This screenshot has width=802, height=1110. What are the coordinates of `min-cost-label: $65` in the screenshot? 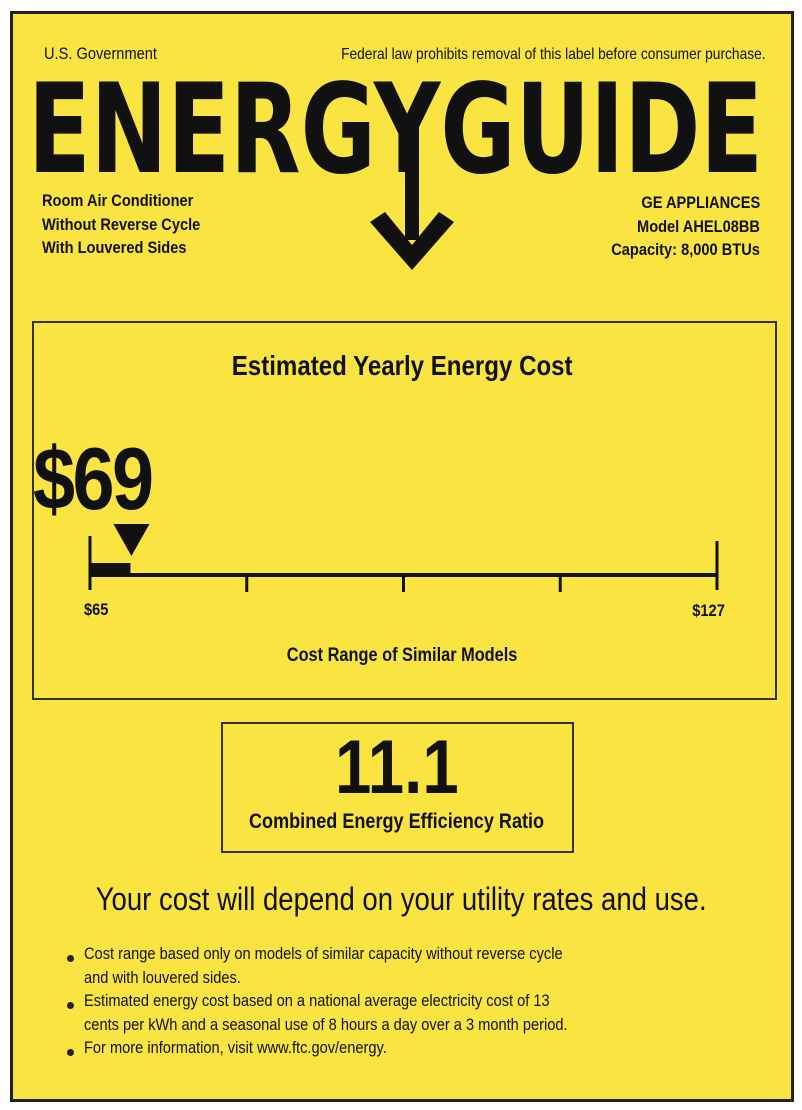 It's located at (96, 609).